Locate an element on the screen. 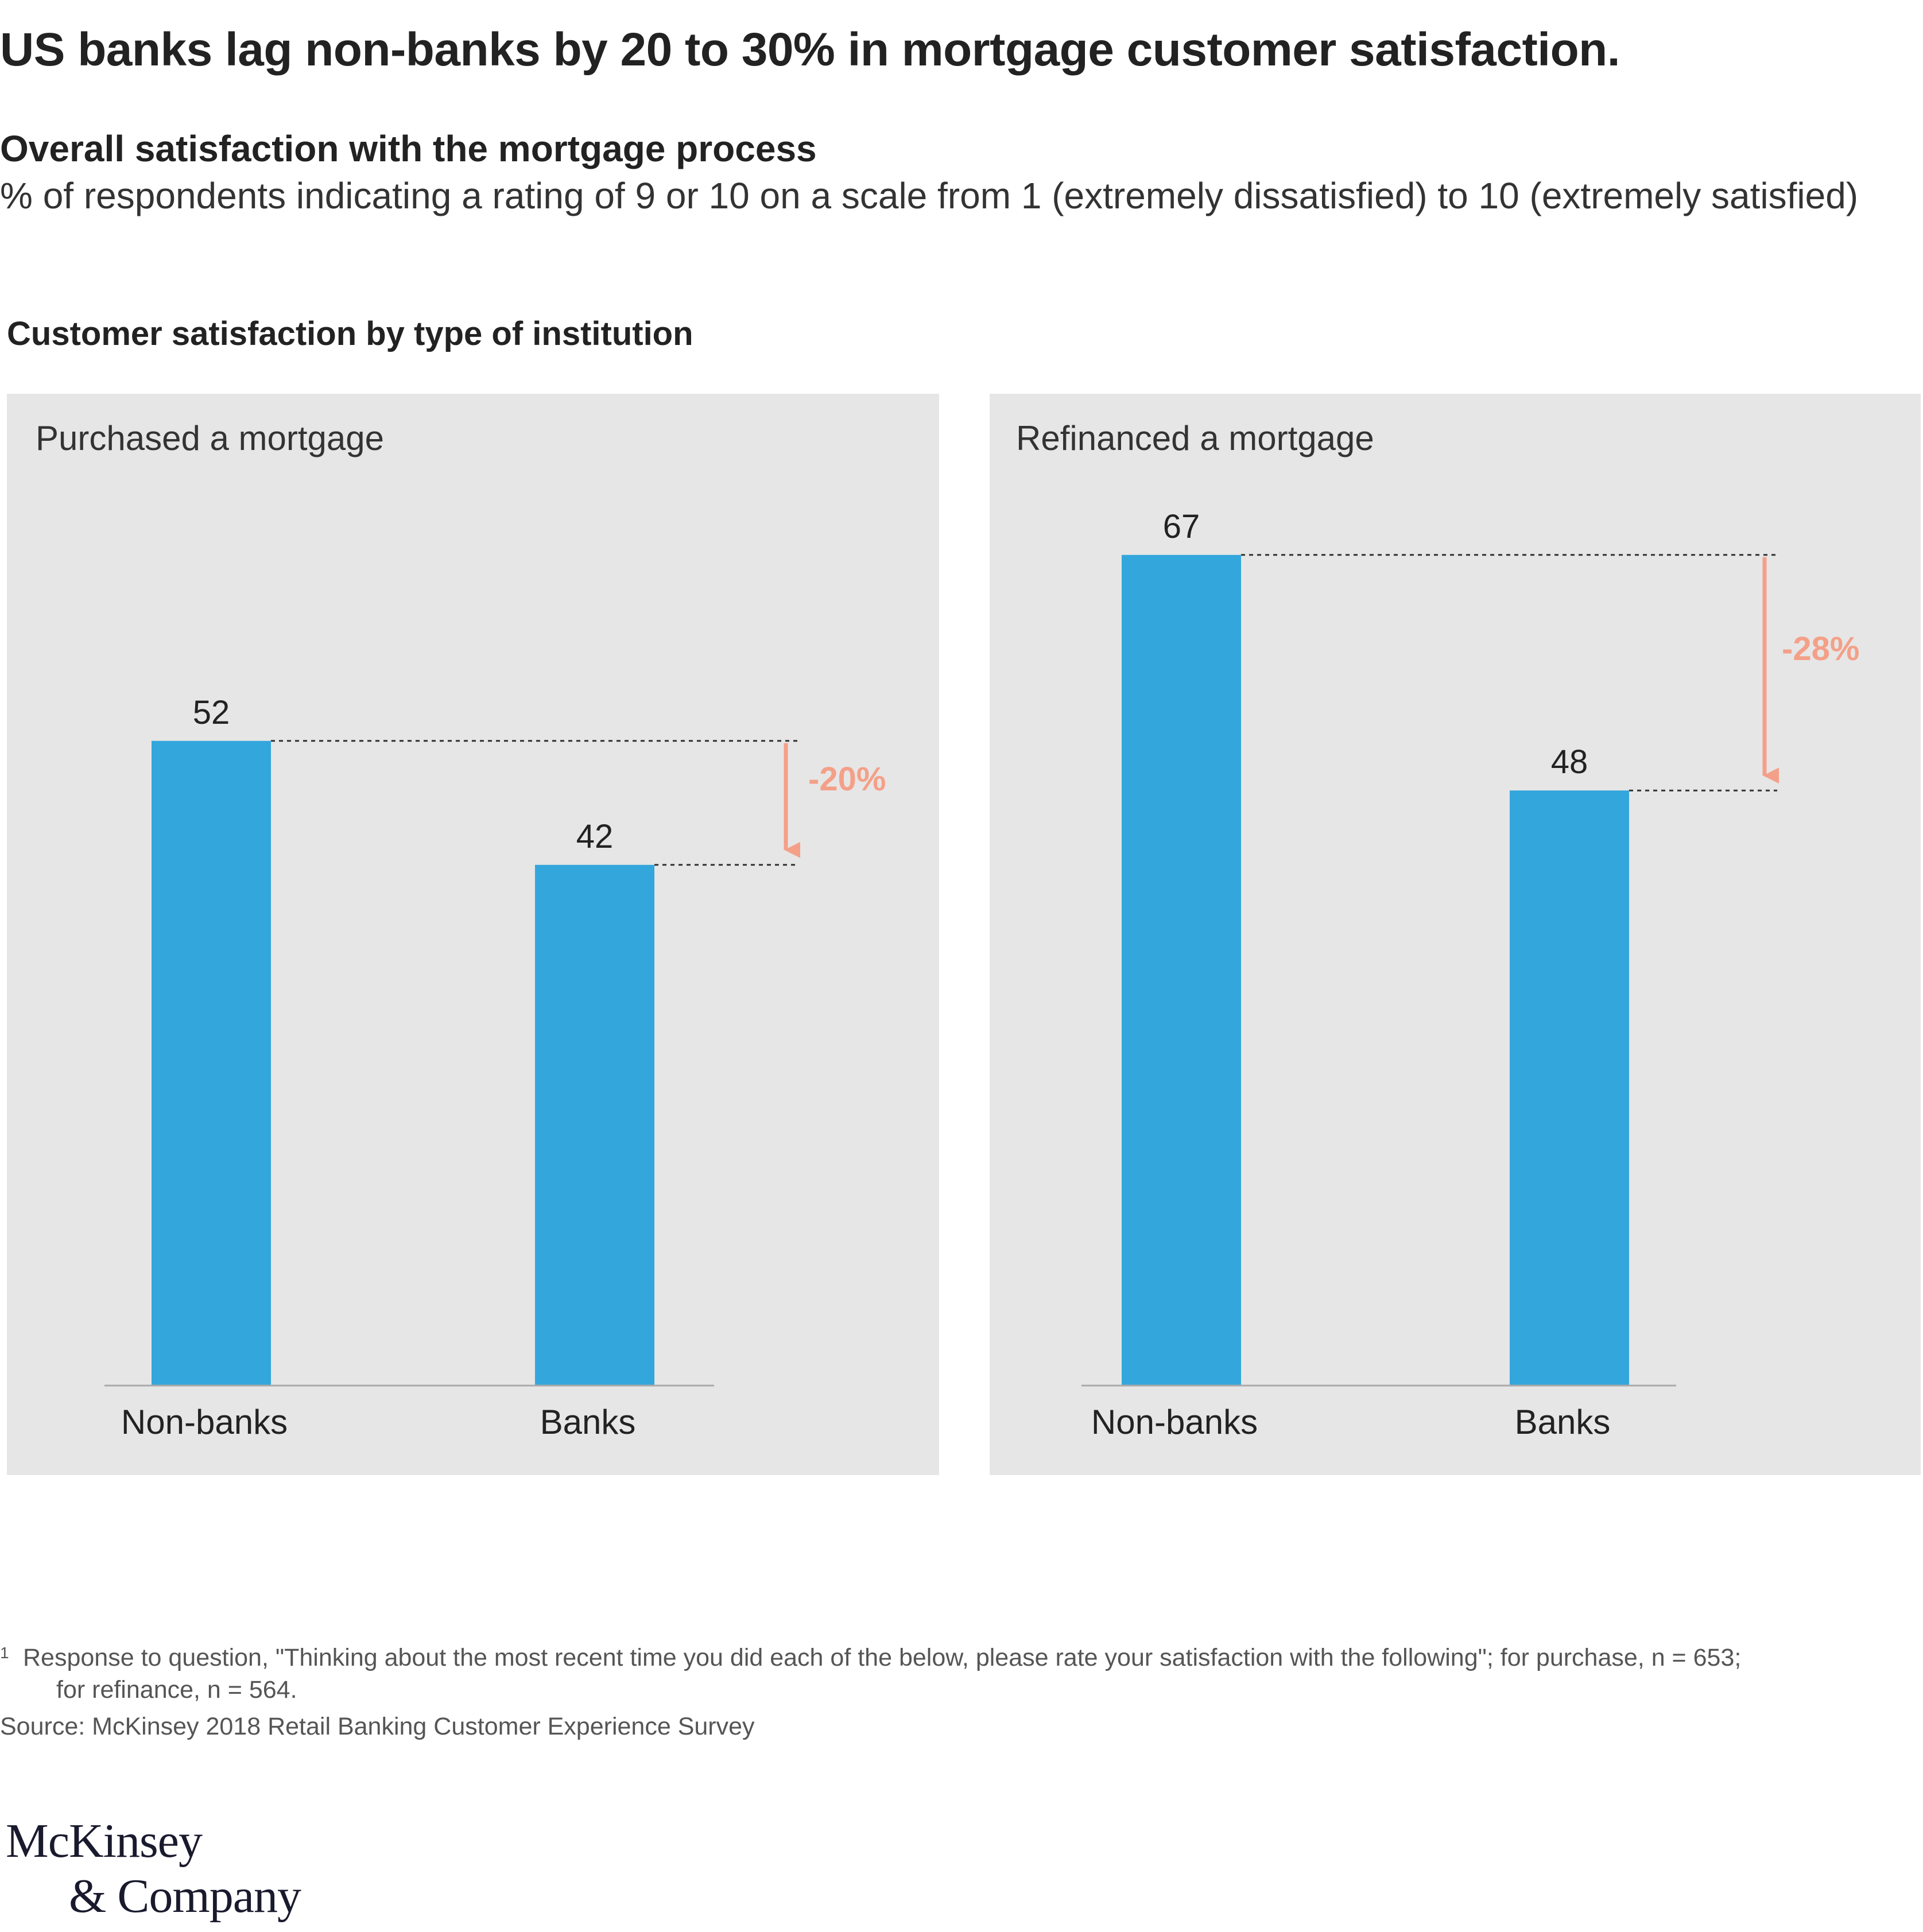 The width and height of the screenshot is (1923, 1932). footnote-line-2: for refinance, n = 564. is located at coordinates (176, 1690).